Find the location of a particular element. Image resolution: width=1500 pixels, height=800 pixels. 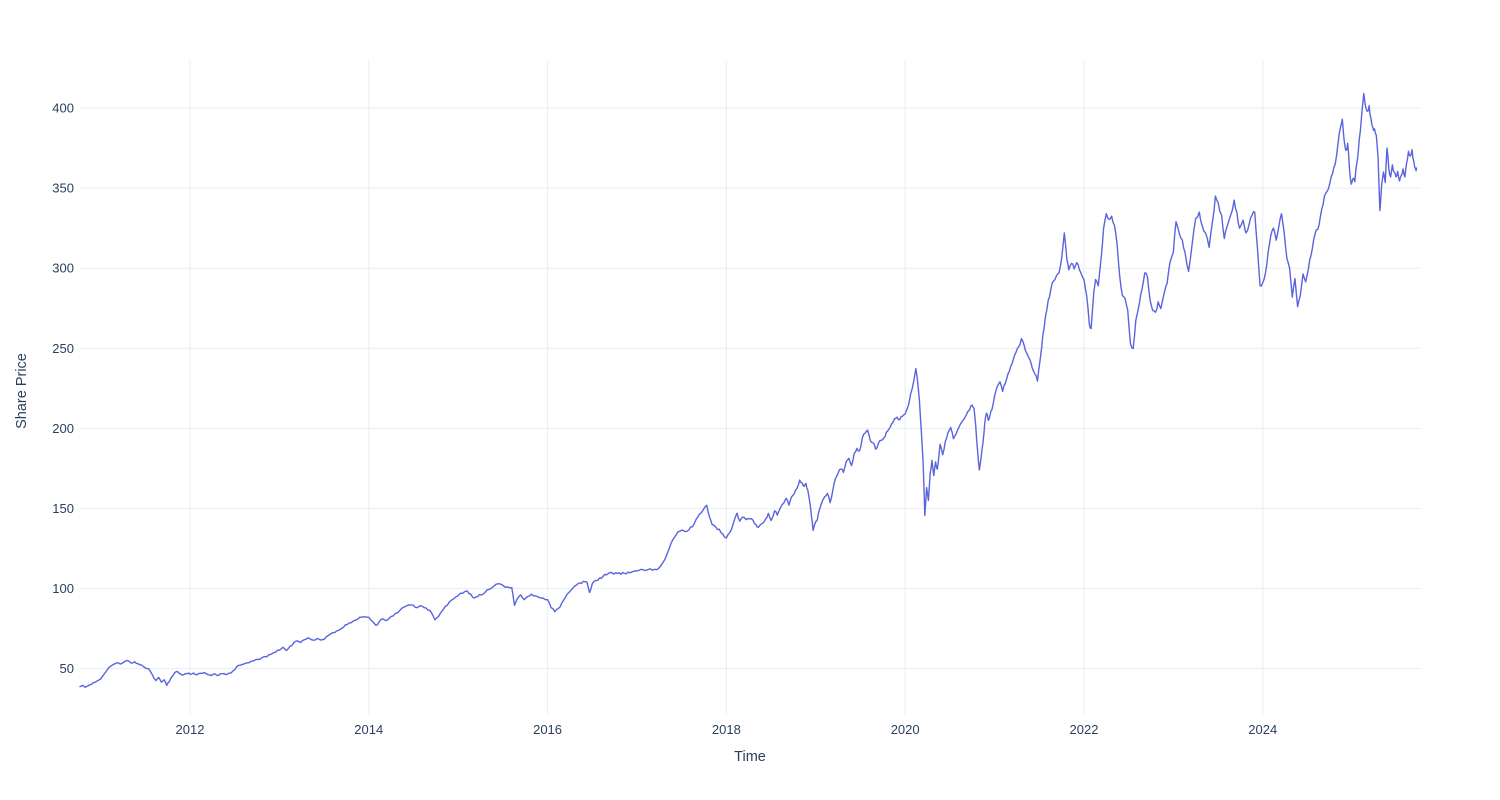

x-tick-label: 2020 is located at coordinates (905, 729).